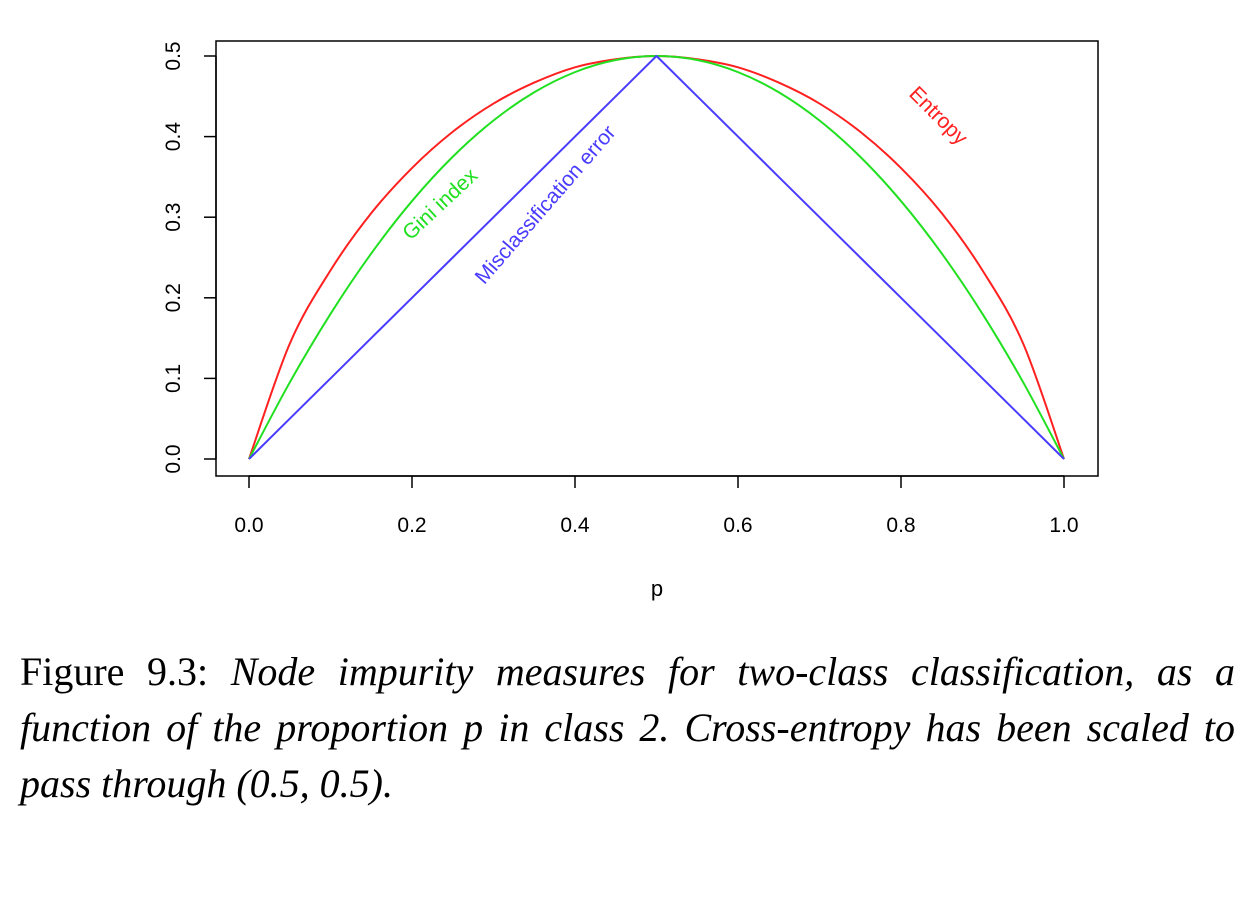 Image resolution: width=1246 pixels, height=914 pixels. What do you see at coordinates (114, 671) in the screenshot?
I see `caption-label: Figure 9.3:` at bounding box center [114, 671].